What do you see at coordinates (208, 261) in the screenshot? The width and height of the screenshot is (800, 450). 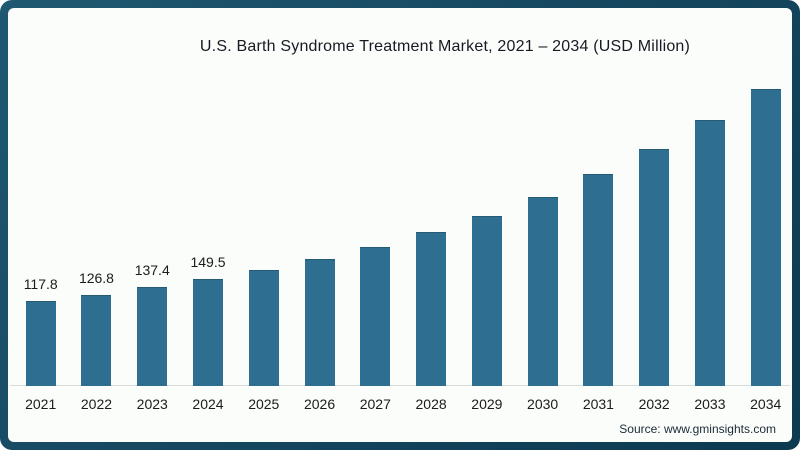 I see `bar-value-label-2024: 149.5` at bounding box center [208, 261].